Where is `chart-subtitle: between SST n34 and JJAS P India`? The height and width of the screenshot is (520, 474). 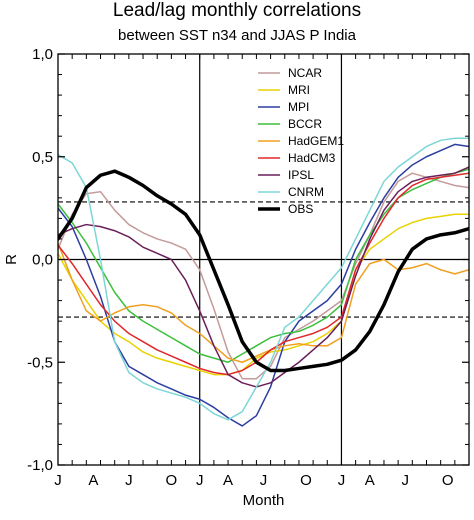
chart-subtitle: between SST n34 and JJAS P India is located at coordinates (237, 35).